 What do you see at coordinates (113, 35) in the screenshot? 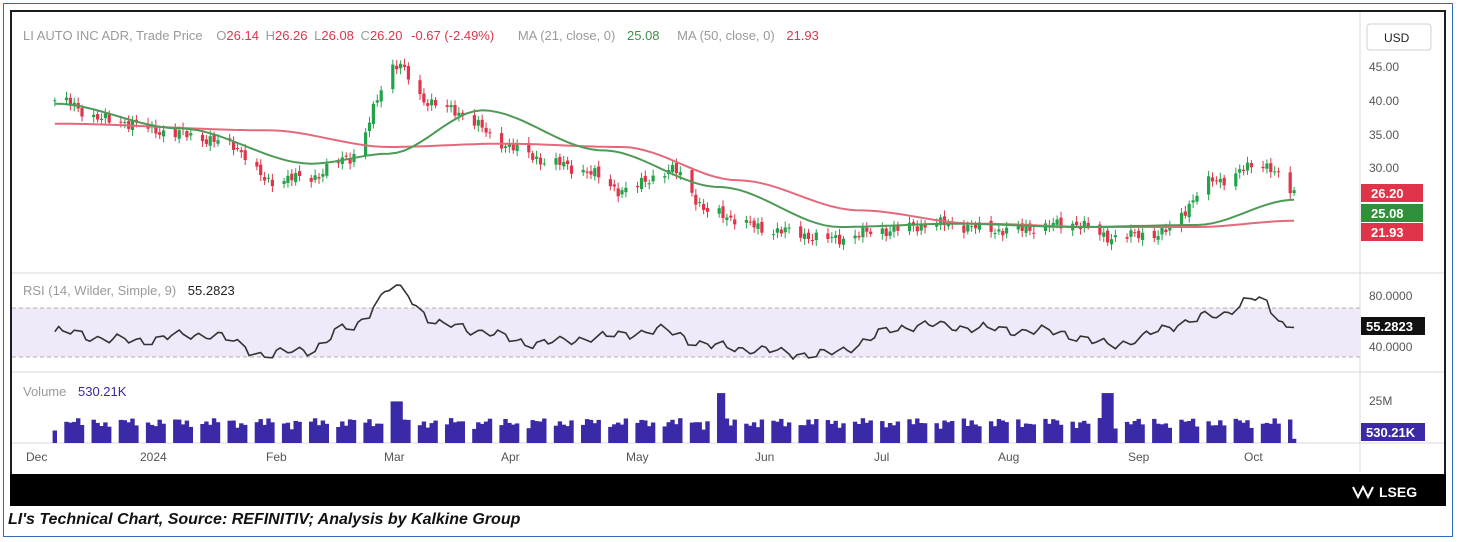
I see `instrument-title: LI AUTO INC ADR, Trade Price` at bounding box center [113, 35].